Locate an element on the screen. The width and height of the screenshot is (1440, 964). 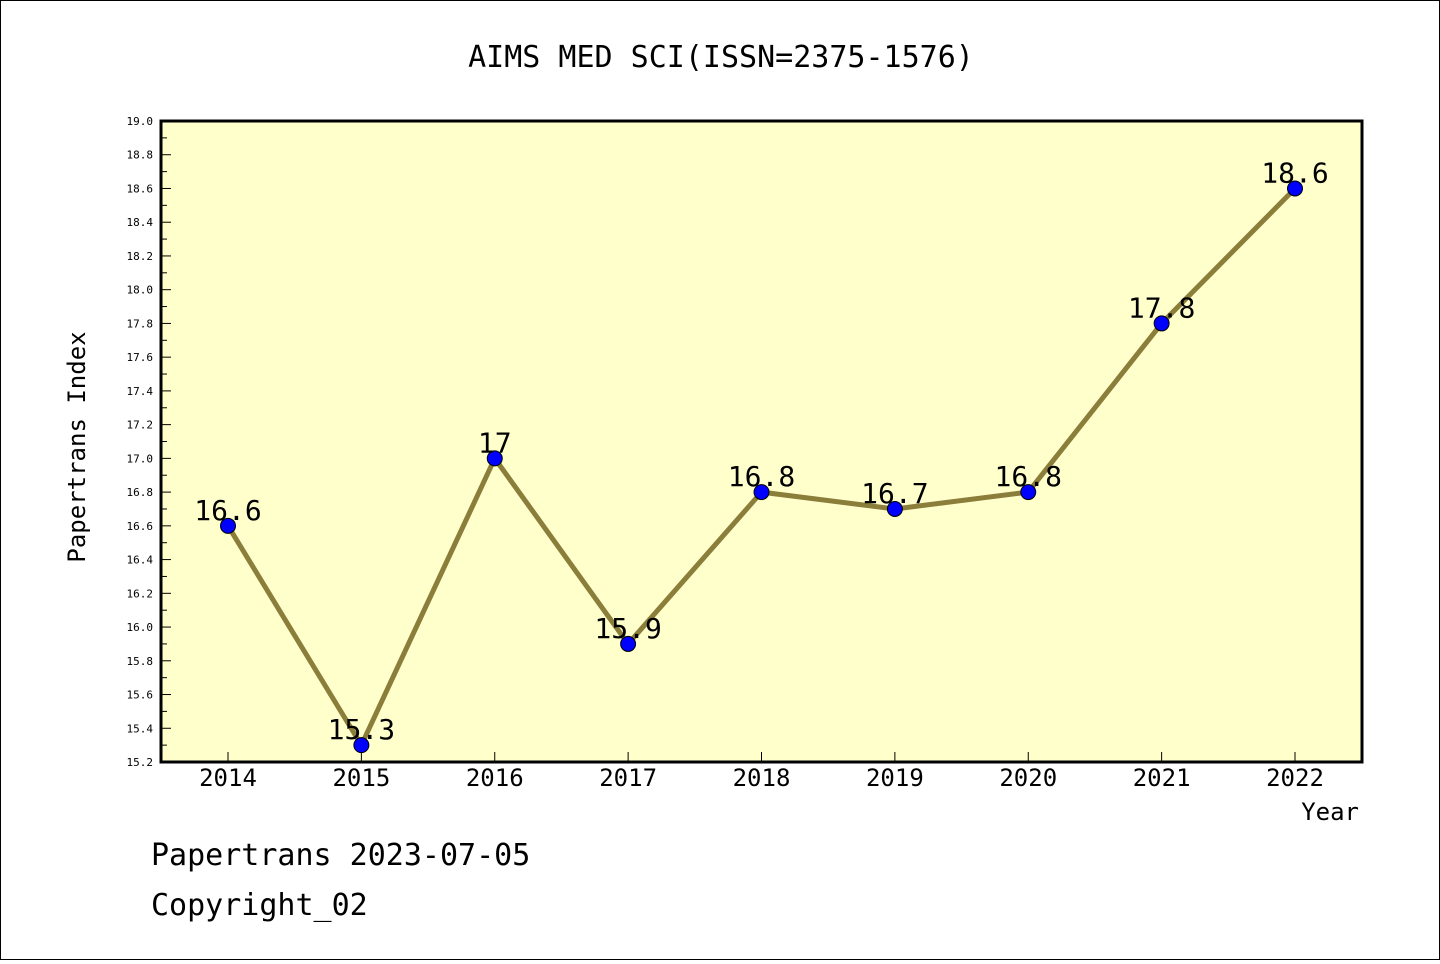
y-tick-label: 16.4 is located at coordinates (140, 560).